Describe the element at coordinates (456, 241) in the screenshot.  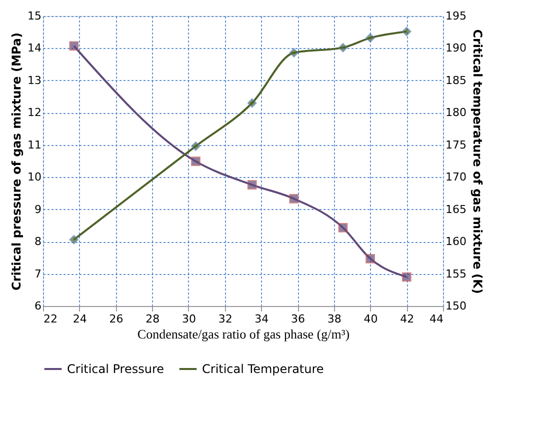
I see `y2-tick-label: 160` at that location.